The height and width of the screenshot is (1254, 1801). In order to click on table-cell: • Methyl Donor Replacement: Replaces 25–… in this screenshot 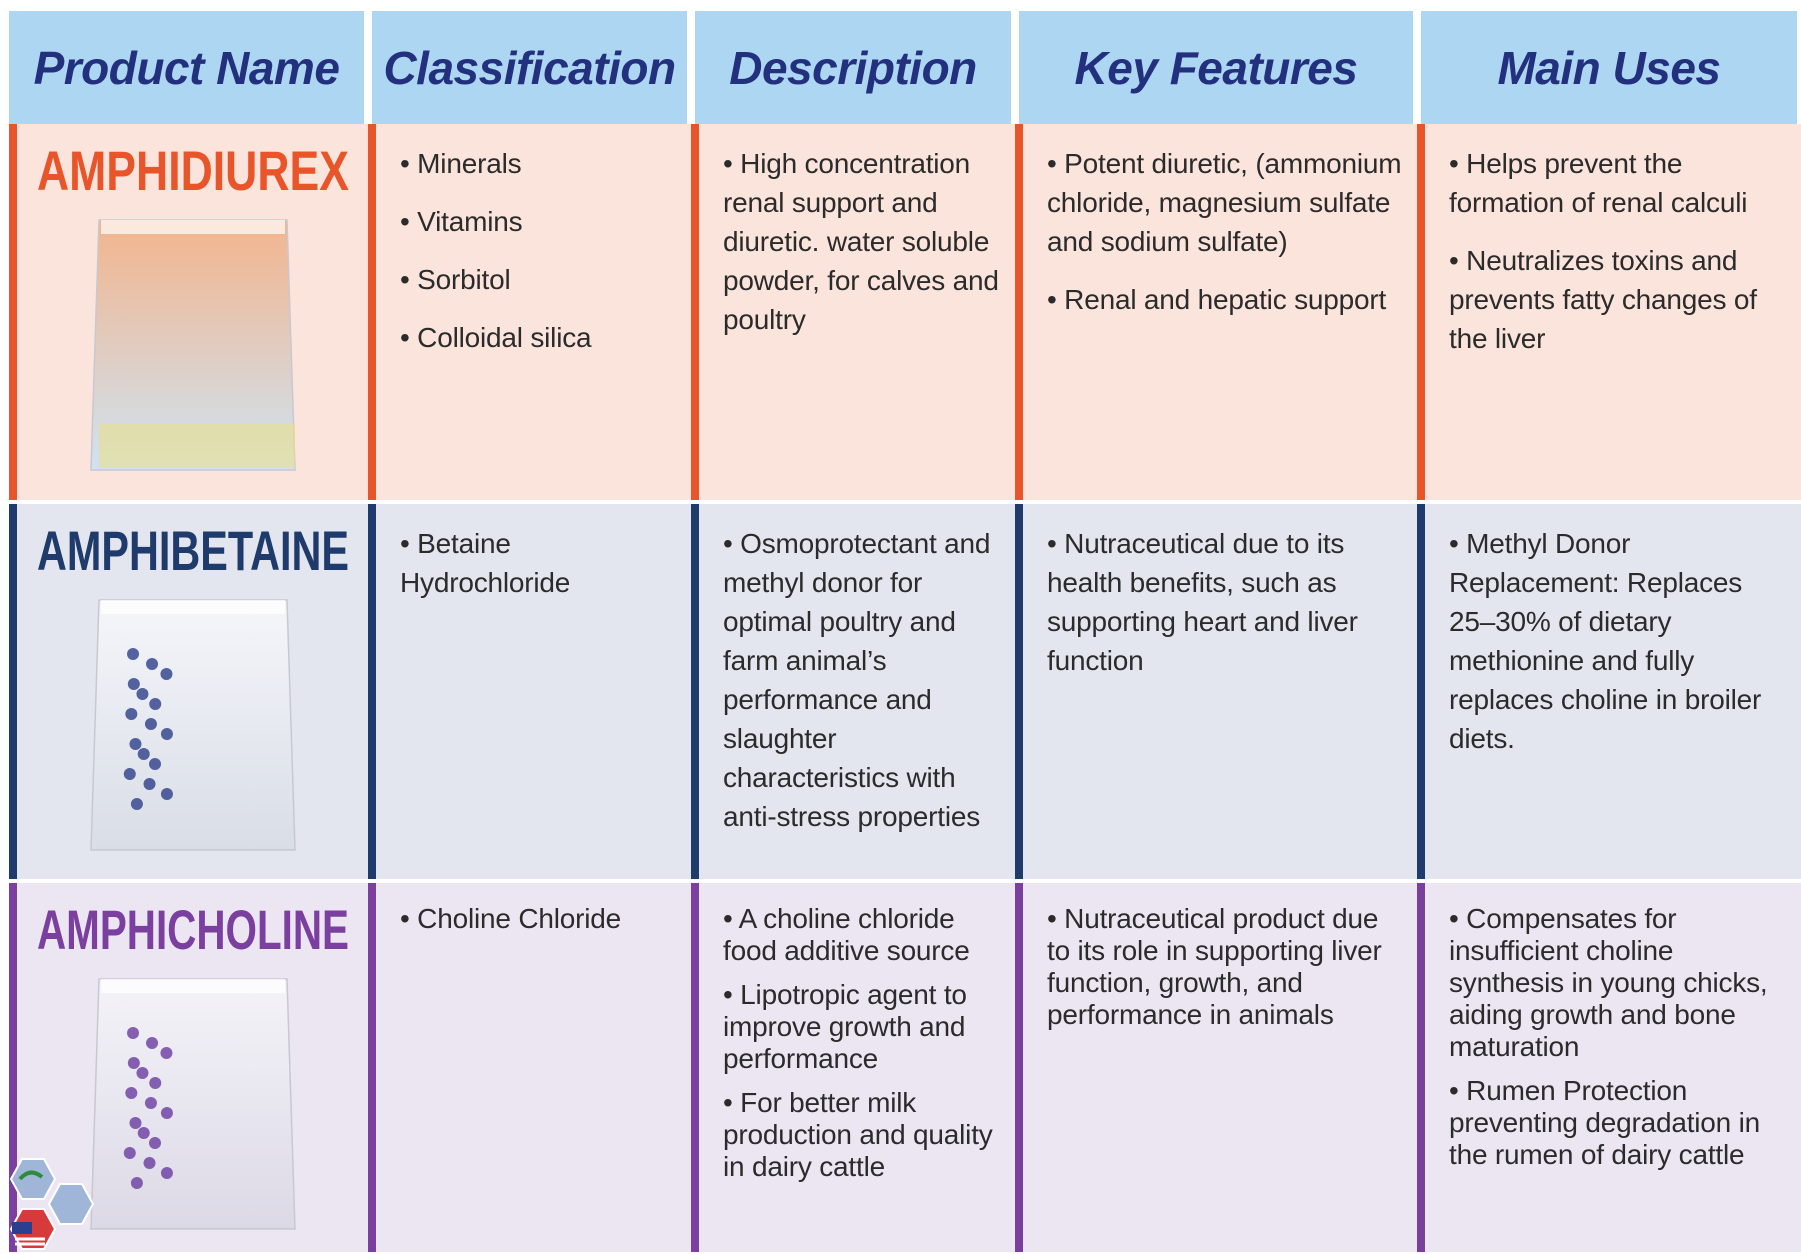, I will do `click(1609, 691)`.